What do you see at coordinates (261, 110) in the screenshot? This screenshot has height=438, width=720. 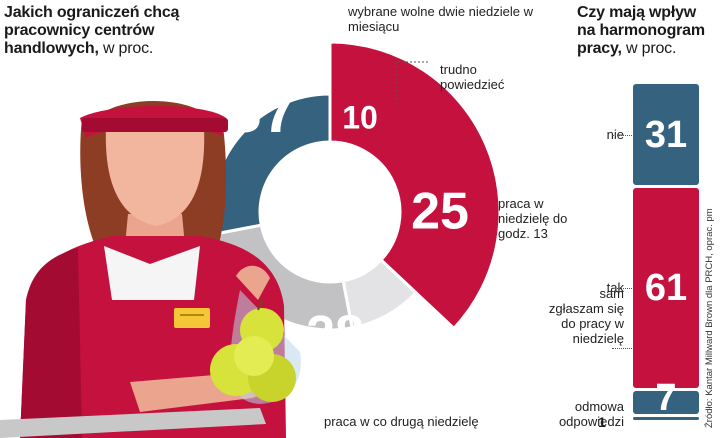 I see `slice-value-label: 37` at bounding box center [261, 110].